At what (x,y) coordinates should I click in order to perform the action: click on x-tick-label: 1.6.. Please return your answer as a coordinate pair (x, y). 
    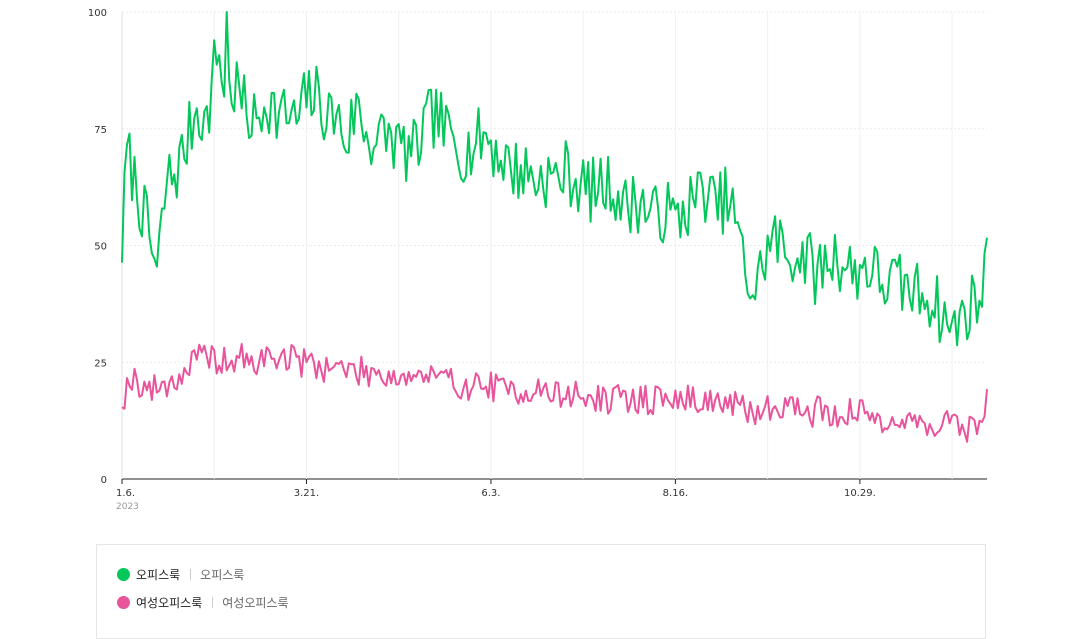
    Looking at the image, I should click on (125, 493).